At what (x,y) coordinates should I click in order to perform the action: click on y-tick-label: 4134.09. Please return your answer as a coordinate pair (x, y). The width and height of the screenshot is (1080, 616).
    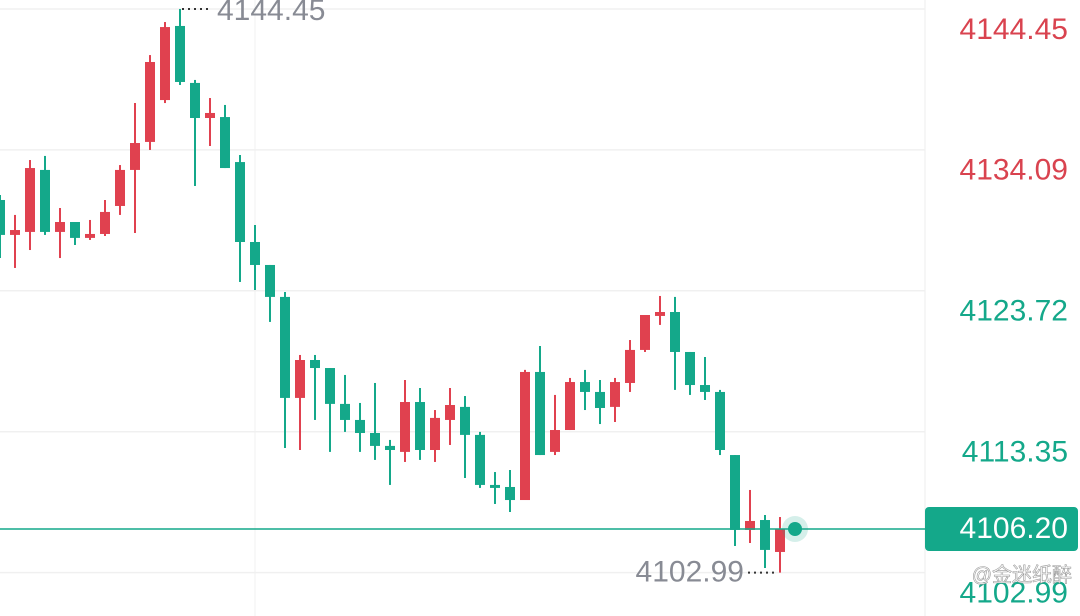
    Looking at the image, I should click on (1014, 170).